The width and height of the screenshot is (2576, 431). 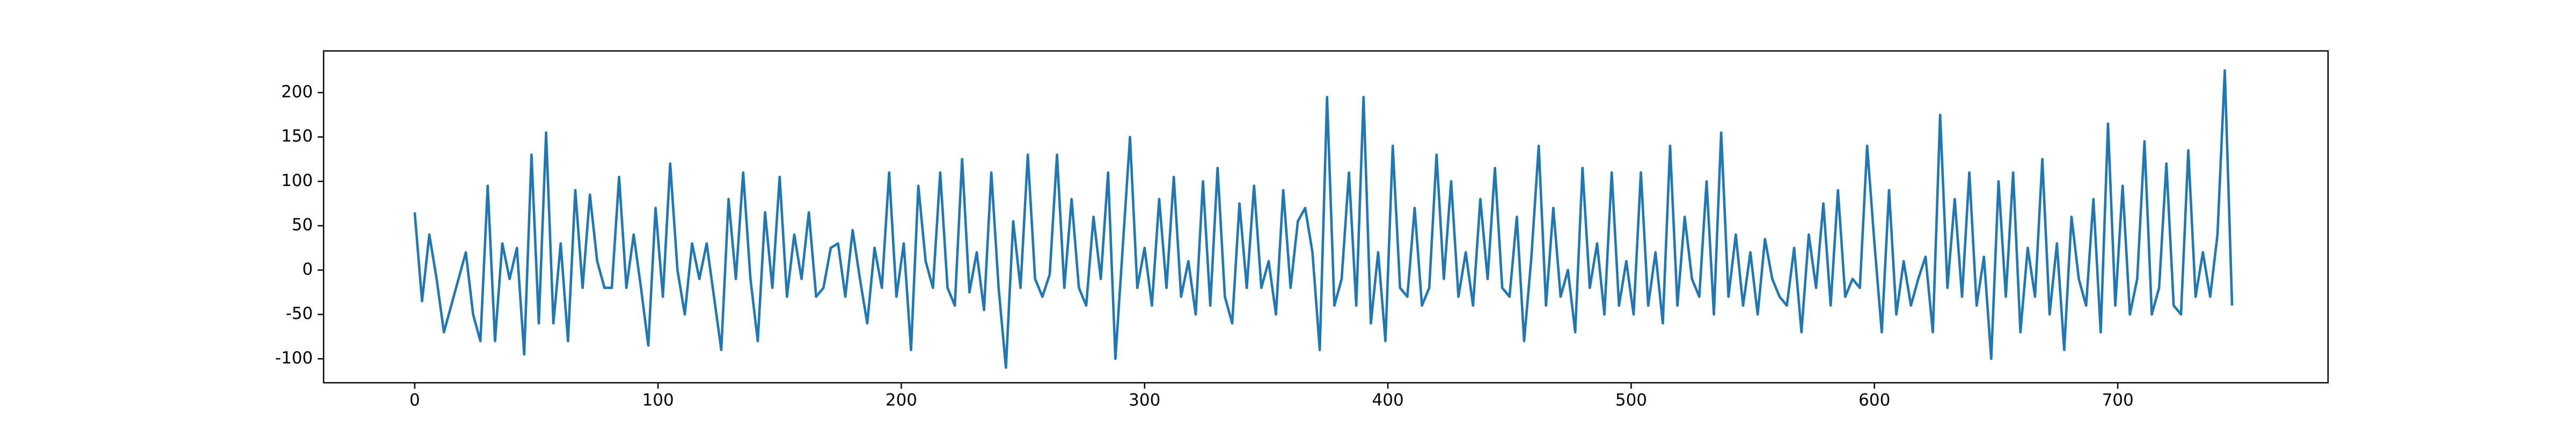 What do you see at coordinates (307, 269) in the screenshot?
I see `y-tick-label: 0` at bounding box center [307, 269].